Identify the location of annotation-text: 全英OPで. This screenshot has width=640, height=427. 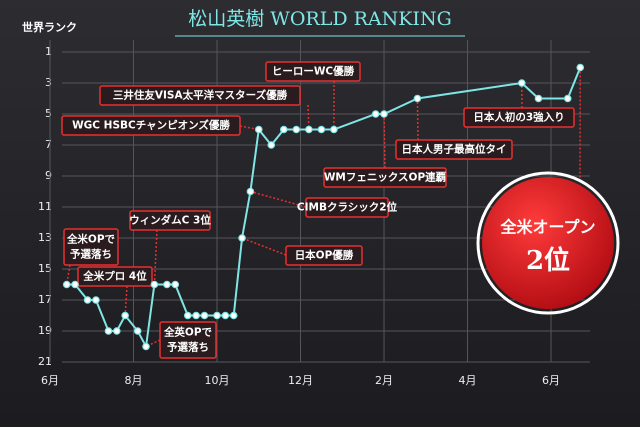
(188, 332).